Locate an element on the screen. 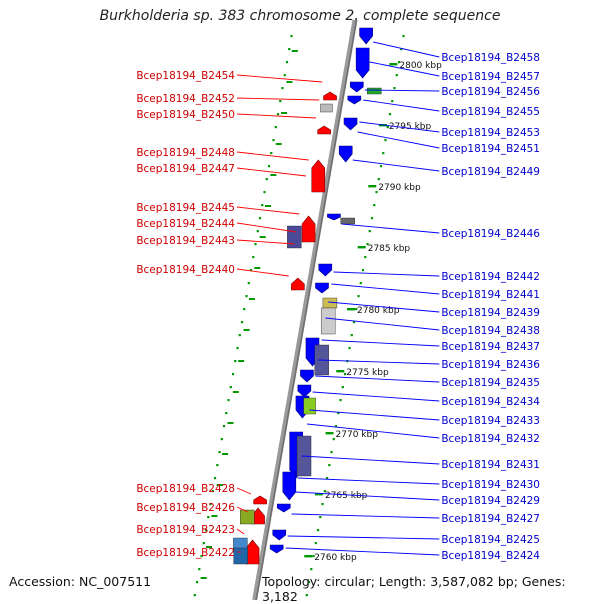 This screenshot has height=604, width=600. left-gene-label: Bcep18194_B2444 is located at coordinates (185, 224).